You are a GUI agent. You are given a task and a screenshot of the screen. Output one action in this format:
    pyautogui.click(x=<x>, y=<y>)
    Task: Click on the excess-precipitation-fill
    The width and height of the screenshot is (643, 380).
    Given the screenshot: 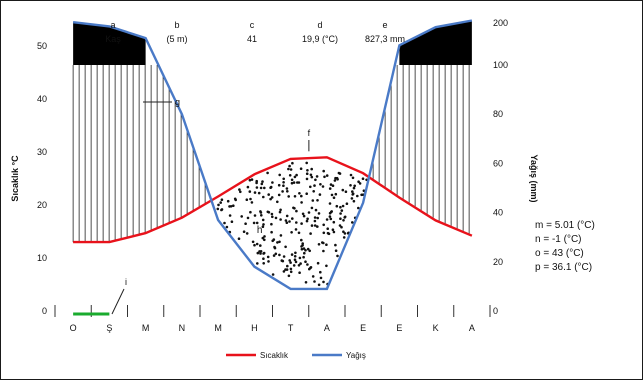 What is the action you would take?
    pyautogui.click(x=272, y=42)
    